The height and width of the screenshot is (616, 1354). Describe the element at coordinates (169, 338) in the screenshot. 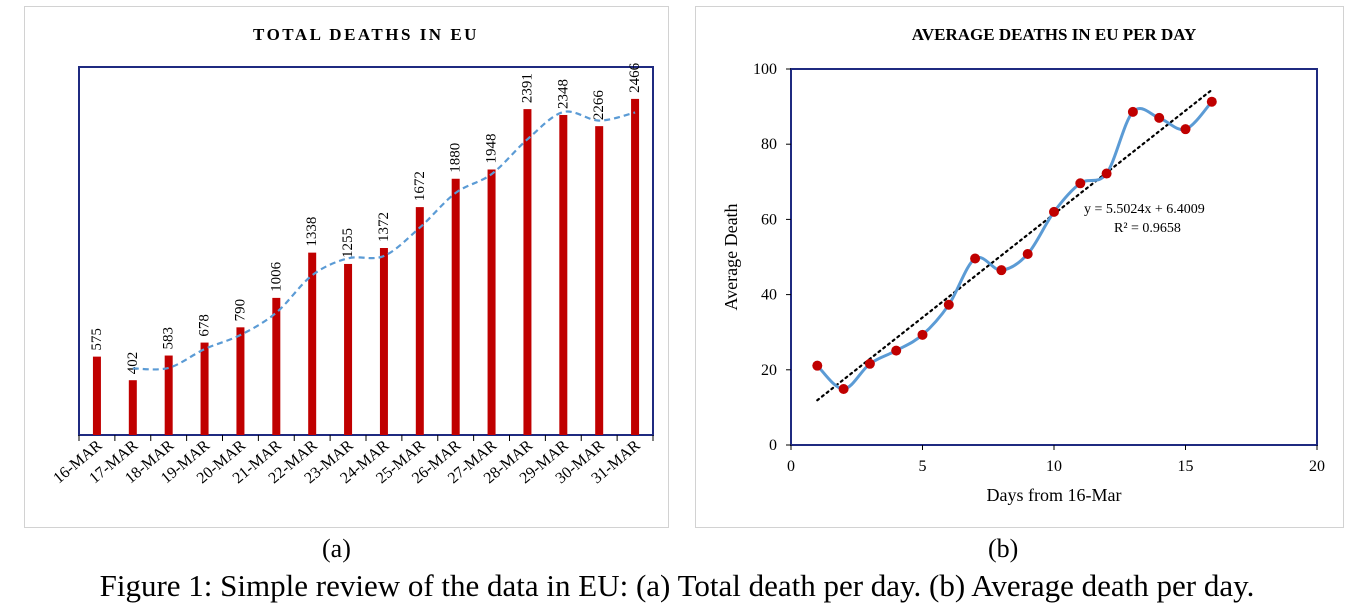

I see `data-label: 583` at that location.